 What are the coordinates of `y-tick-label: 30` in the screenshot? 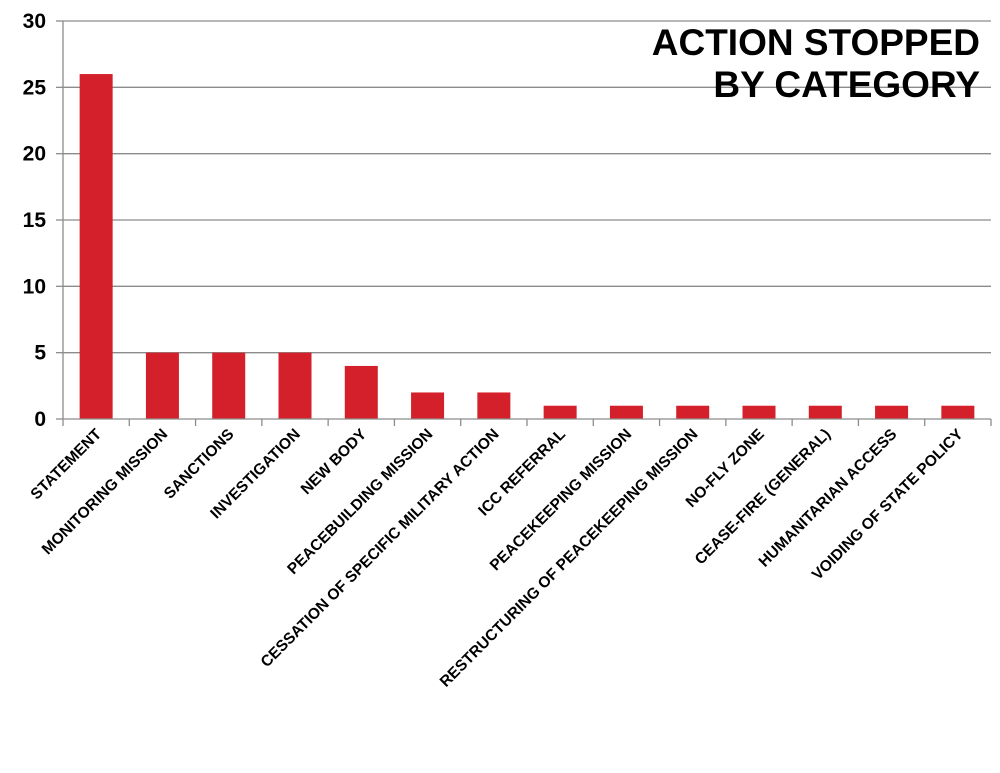 It's located at (34, 21).